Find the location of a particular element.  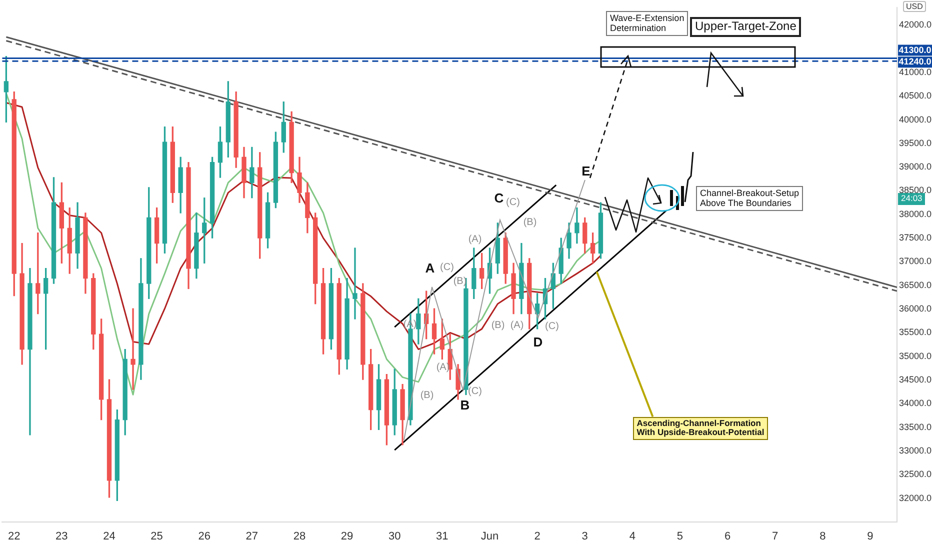

y-tick-label: 33000.0 is located at coordinates (915, 451).